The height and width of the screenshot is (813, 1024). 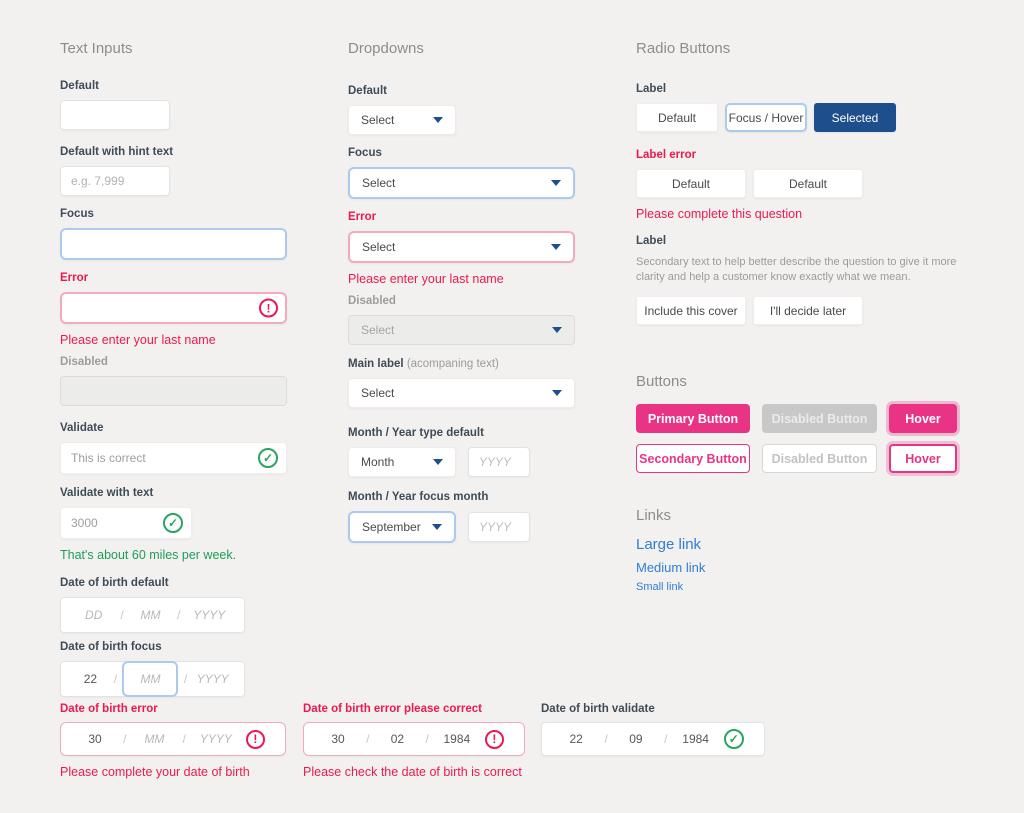 What do you see at coordinates (74, 278) in the screenshot?
I see `field-label-error: Error` at bounding box center [74, 278].